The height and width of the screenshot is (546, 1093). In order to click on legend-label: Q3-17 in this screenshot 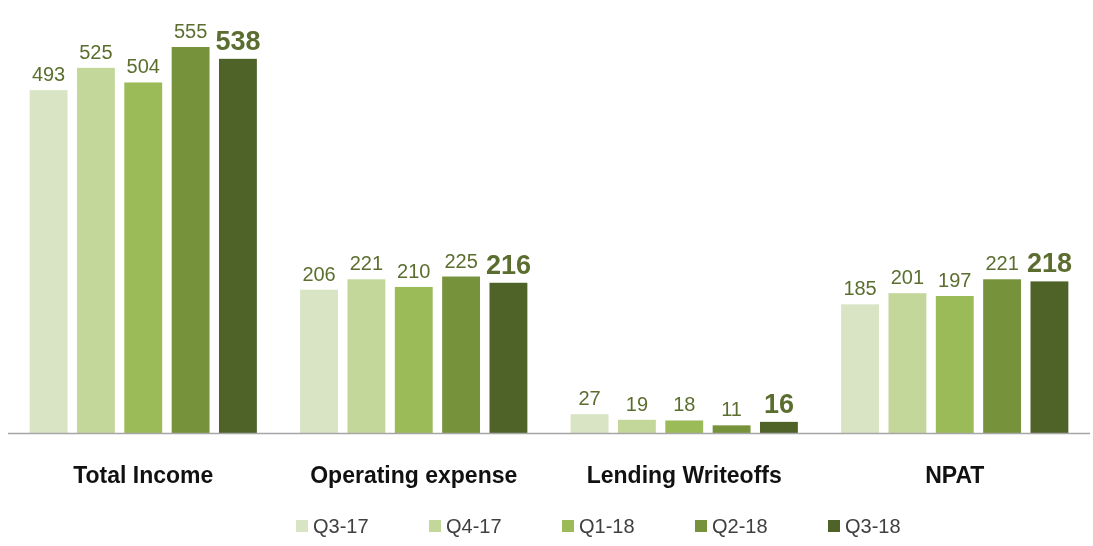, I will do `click(341, 526)`.